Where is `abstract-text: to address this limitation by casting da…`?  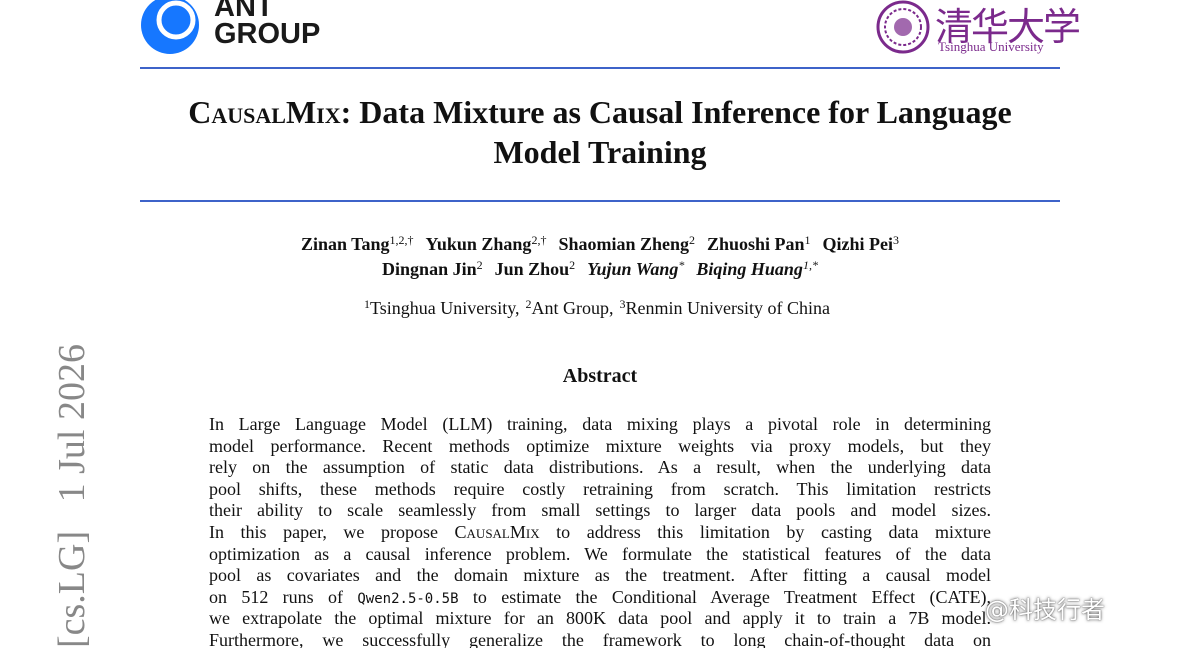
abstract-text: to address this limitation by casting da… is located at coordinates (765, 532).